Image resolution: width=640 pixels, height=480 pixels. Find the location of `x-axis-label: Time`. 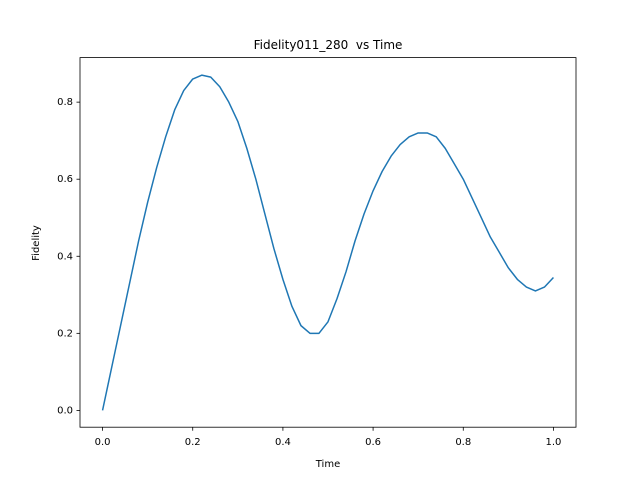

x-axis-label: Time is located at coordinates (327, 464).